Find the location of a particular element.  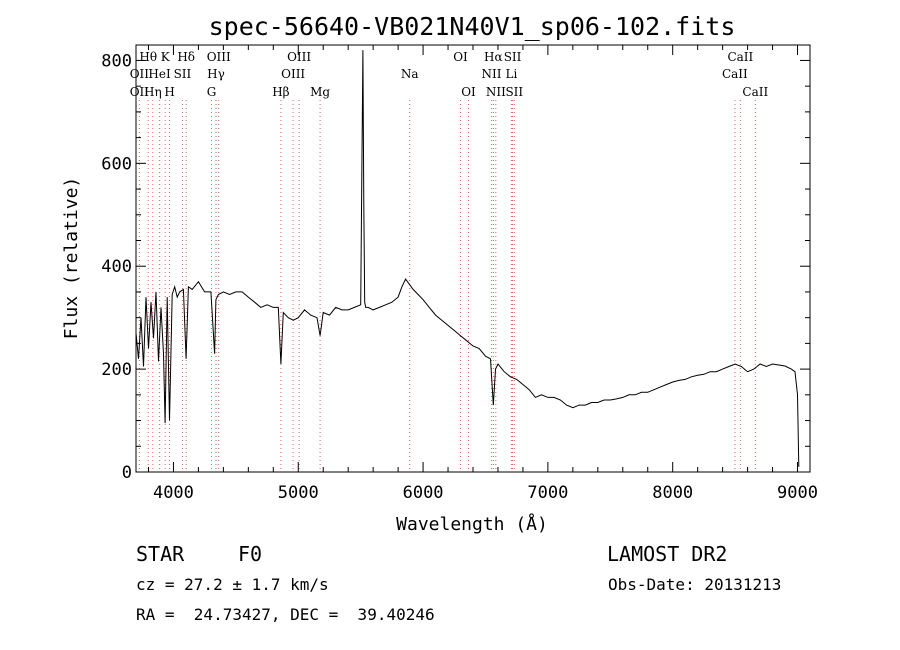

line-label: Li is located at coordinates (512, 74).